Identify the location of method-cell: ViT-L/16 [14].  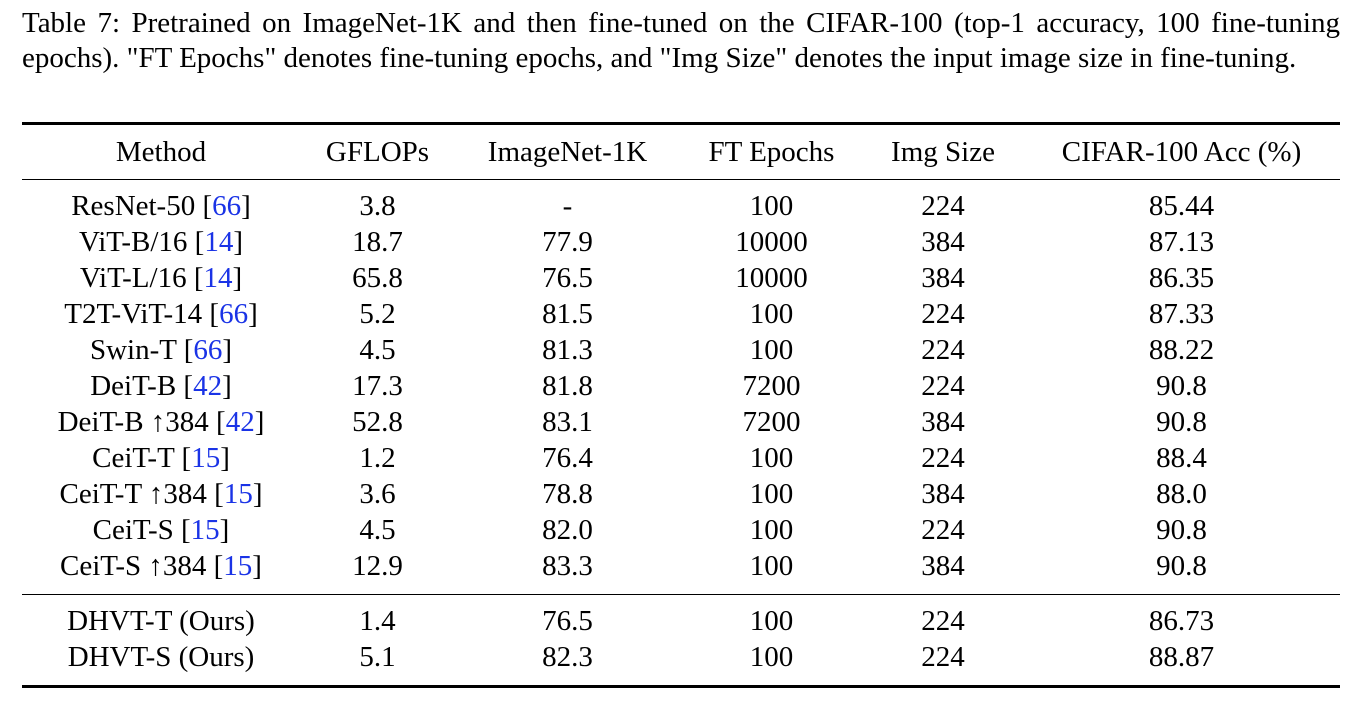
(161, 278).